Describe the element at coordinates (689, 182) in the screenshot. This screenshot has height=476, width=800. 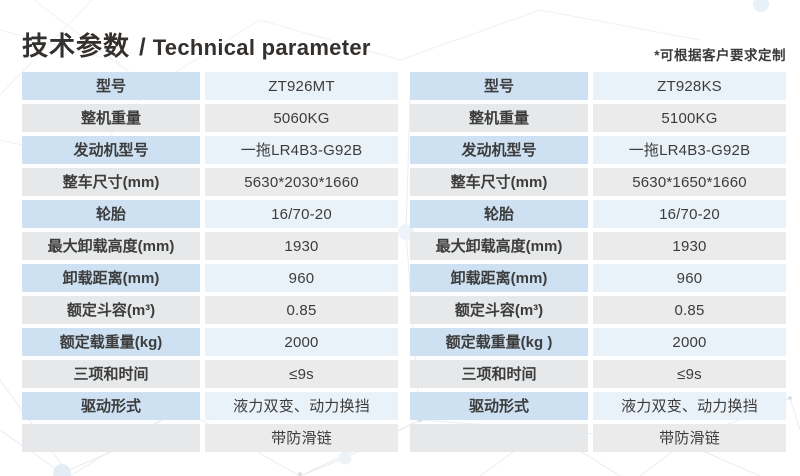
I see `spec-row-value: 5630*1650*1660` at that location.